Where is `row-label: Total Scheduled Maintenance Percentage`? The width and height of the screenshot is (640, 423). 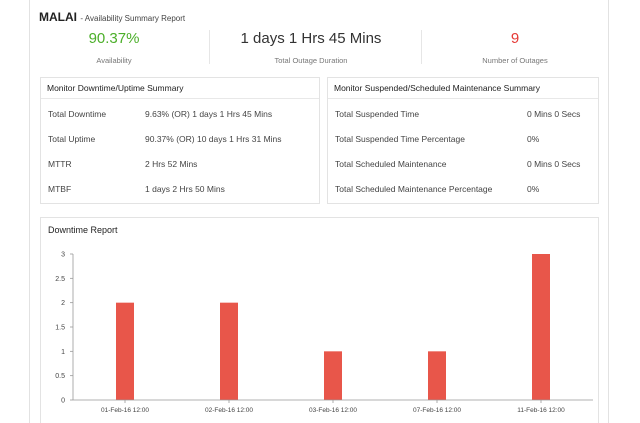 row-label: Total Scheduled Maintenance Percentage is located at coordinates (414, 189).